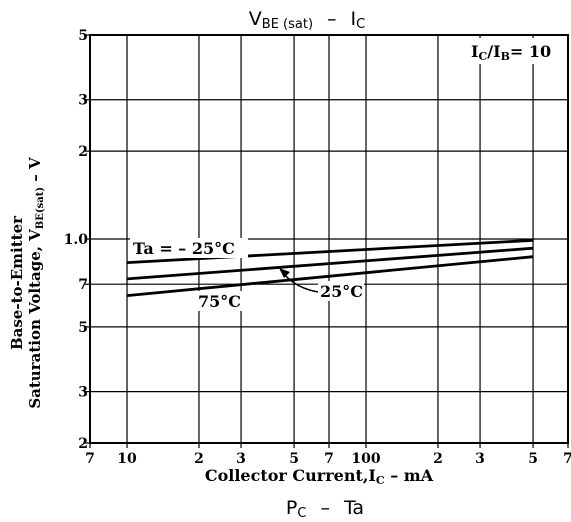 The width and height of the screenshot is (571, 522). What do you see at coordinates (36, 283) in the screenshot?
I see `y-axis-label-line2: Saturation Voltage, VBE(sat) – V` at bounding box center [36, 283].